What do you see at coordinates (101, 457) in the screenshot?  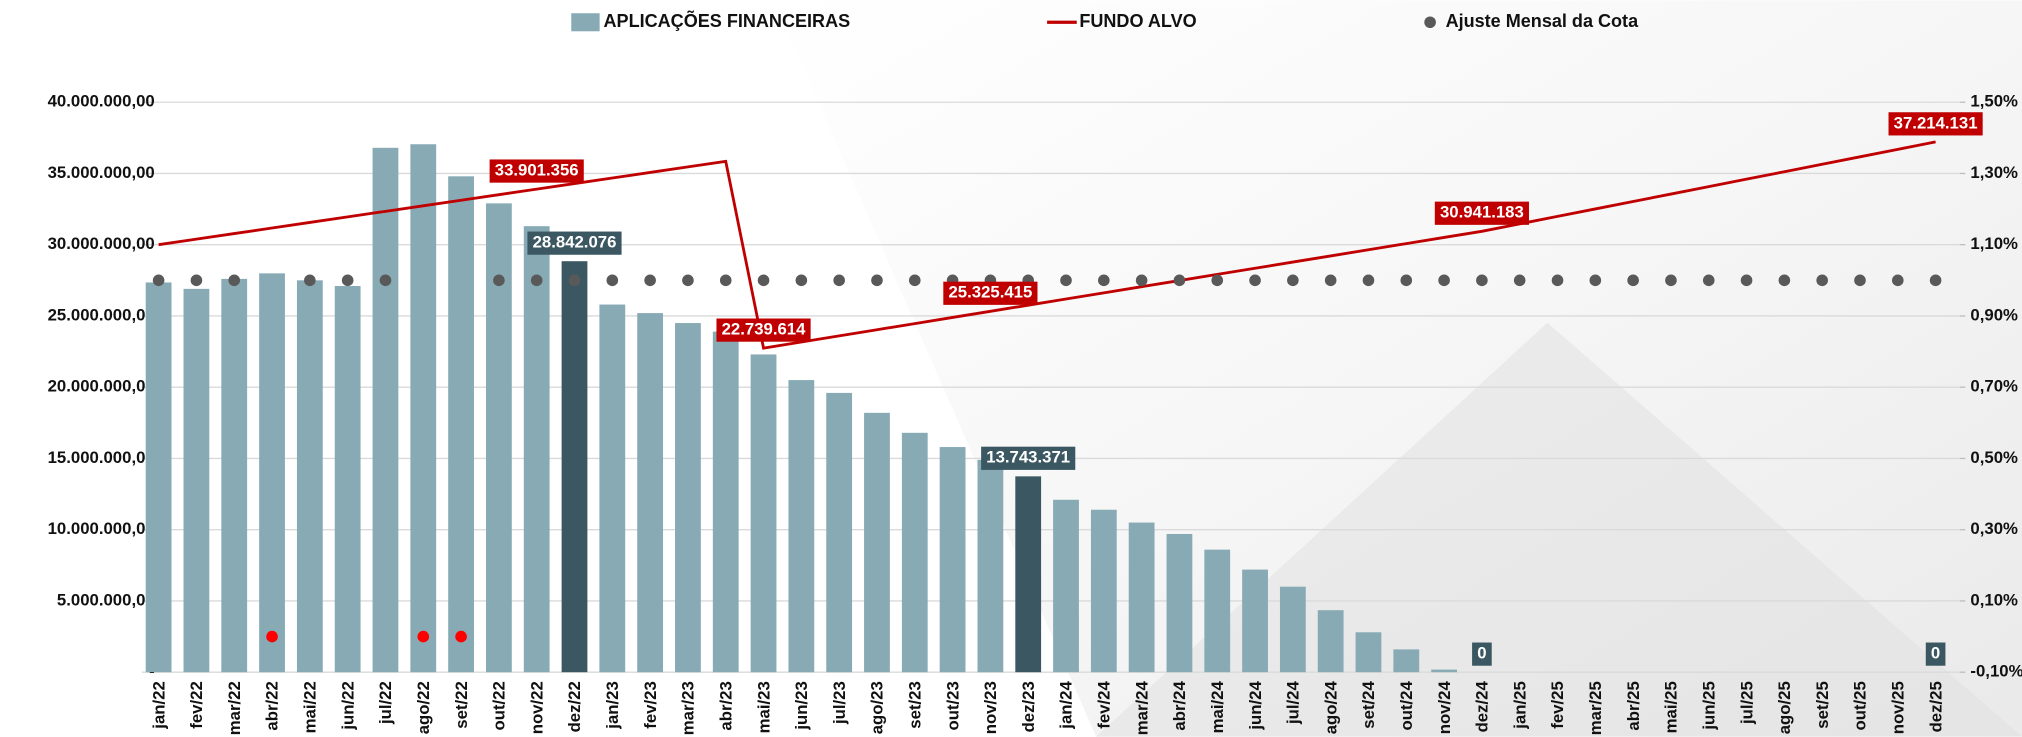 I see `y-tick-label: 15.000.000,00` at bounding box center [101, 457].